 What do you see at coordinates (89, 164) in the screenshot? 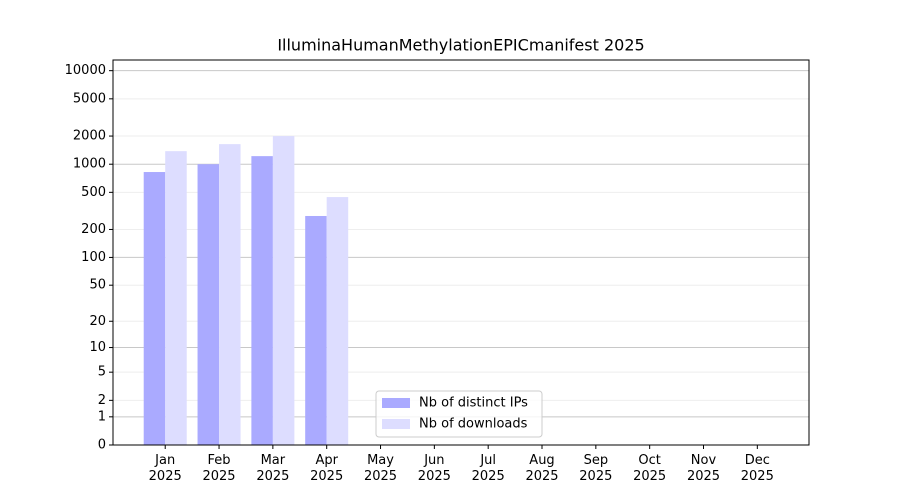
I see `y-tick-label: 1000` at bounding box center [89, 164].